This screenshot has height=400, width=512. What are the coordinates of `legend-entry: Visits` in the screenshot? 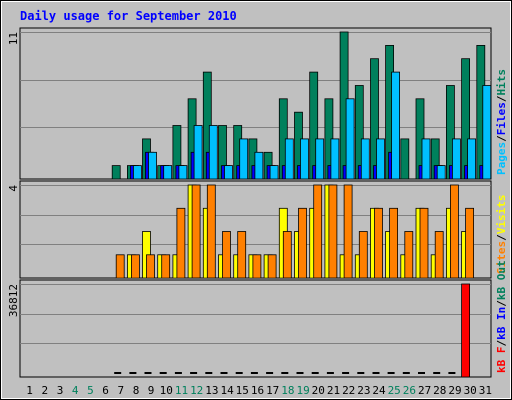 It's located at (501, 215).